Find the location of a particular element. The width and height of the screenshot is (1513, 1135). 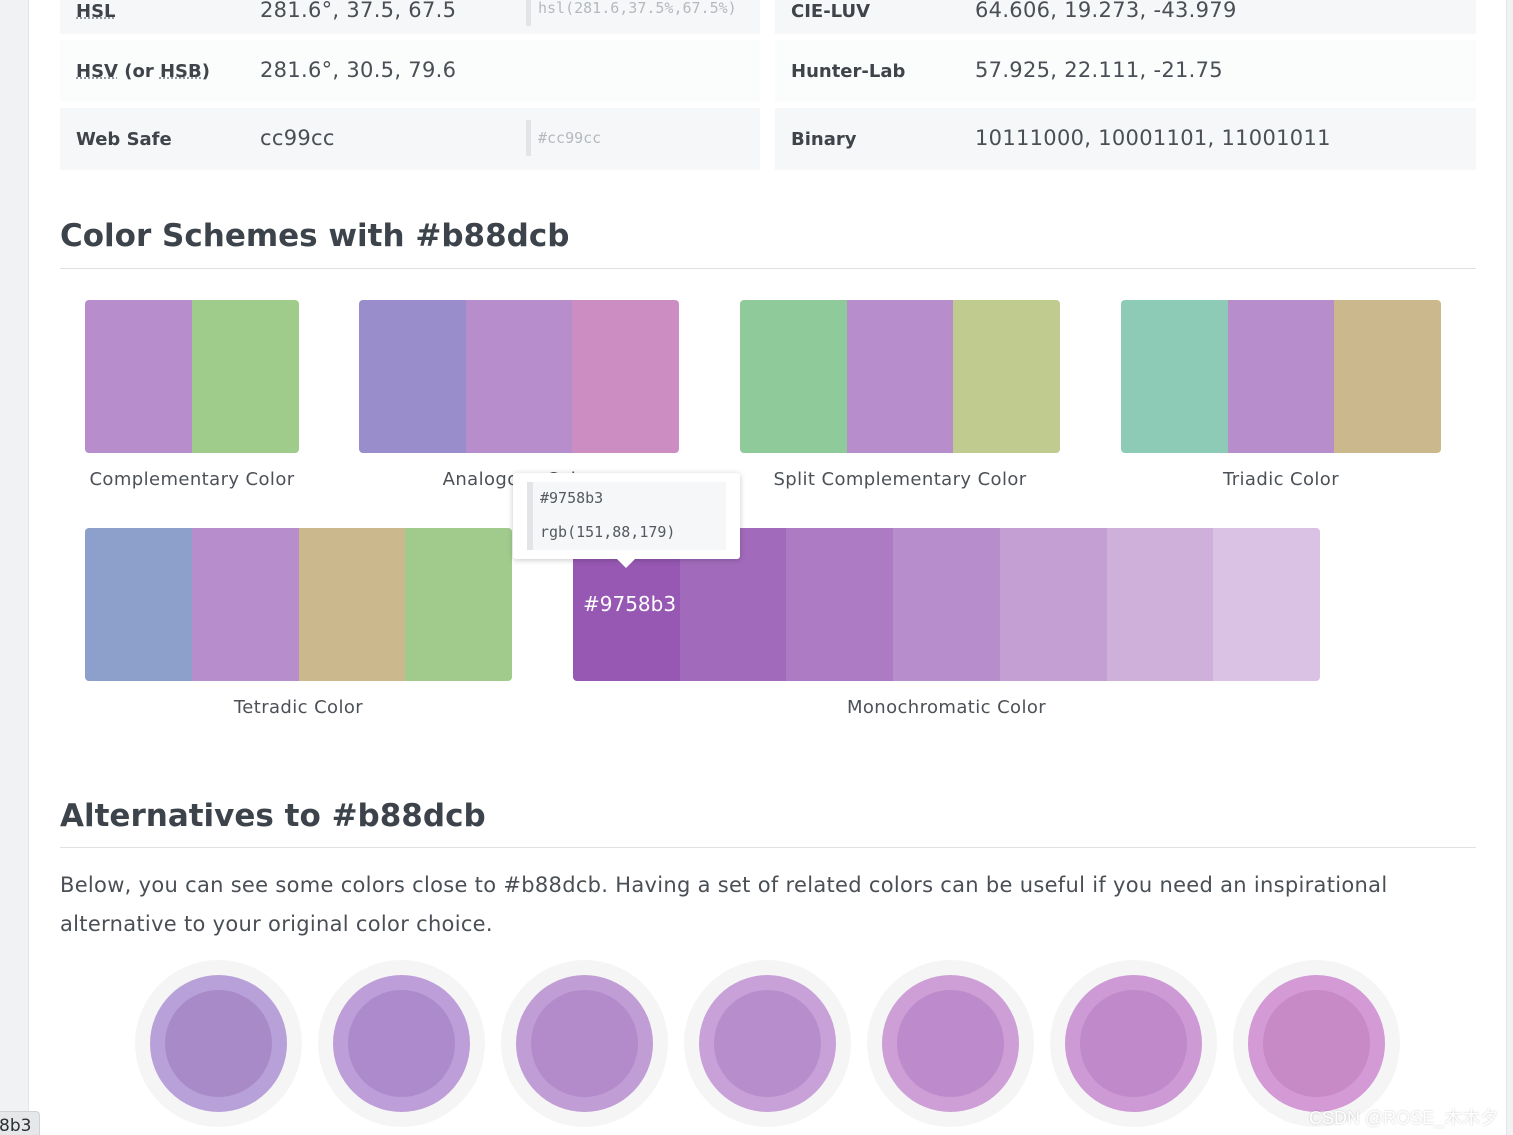

binary-row: Binary 10111000, 10001101, 11001011 is located at coordinates (1125, 139).